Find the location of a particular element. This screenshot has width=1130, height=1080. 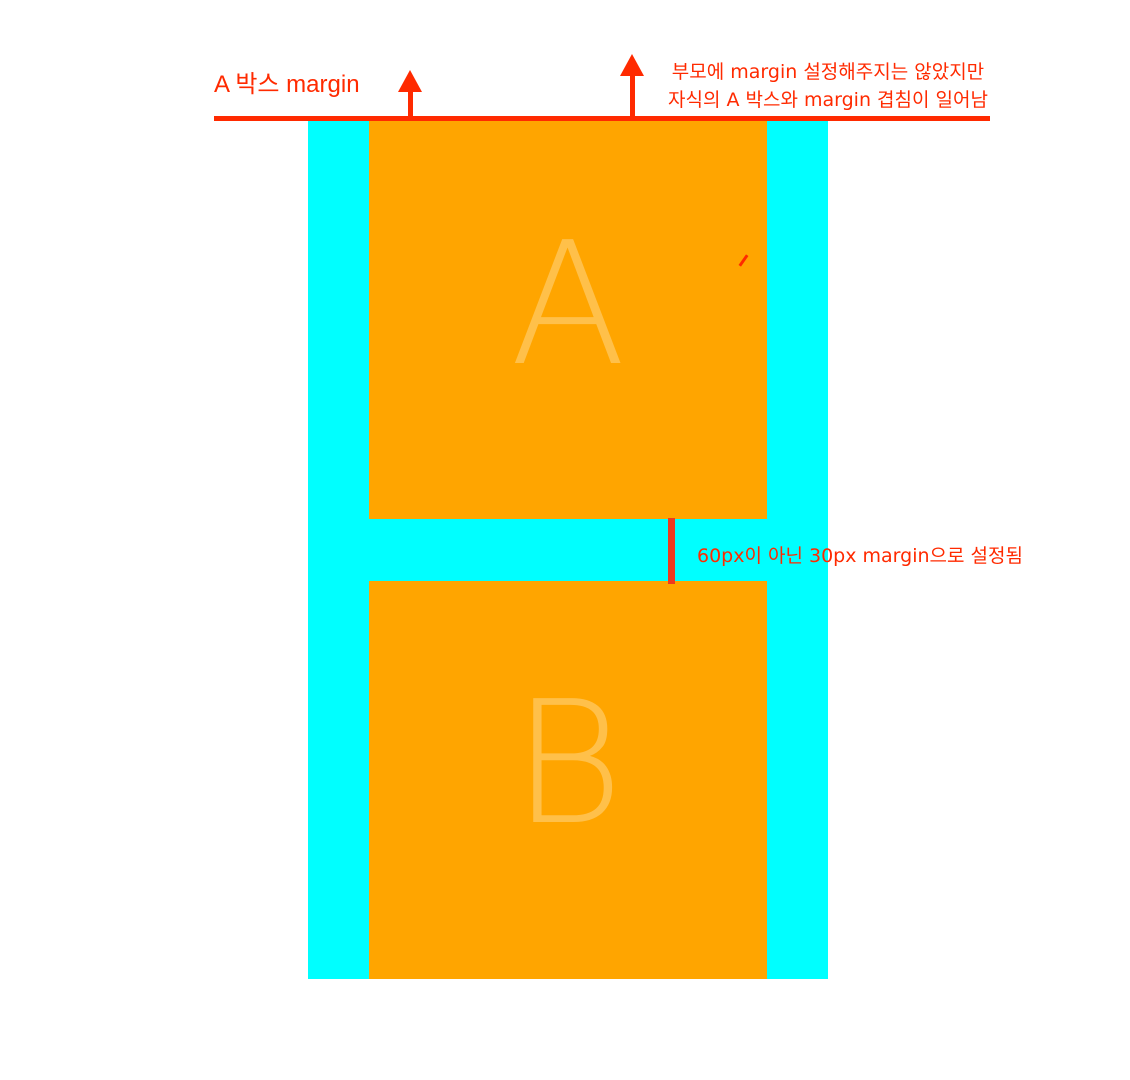

box-a-letter: A is located at coordinates (568, 305).